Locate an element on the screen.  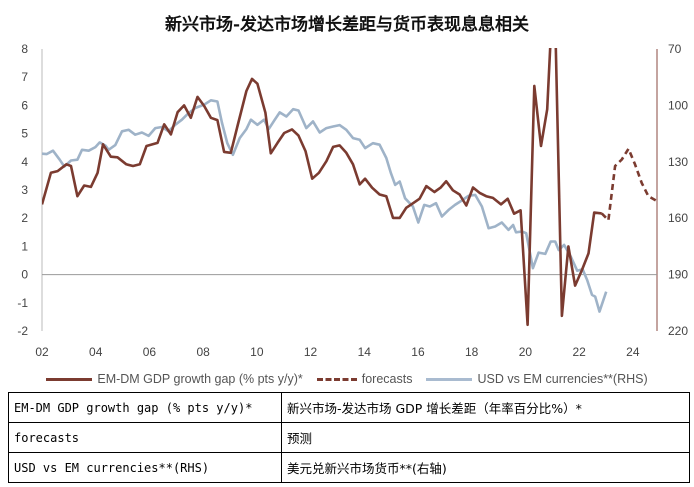
x-tick-label: 18 is located at coordinates (472, 352).